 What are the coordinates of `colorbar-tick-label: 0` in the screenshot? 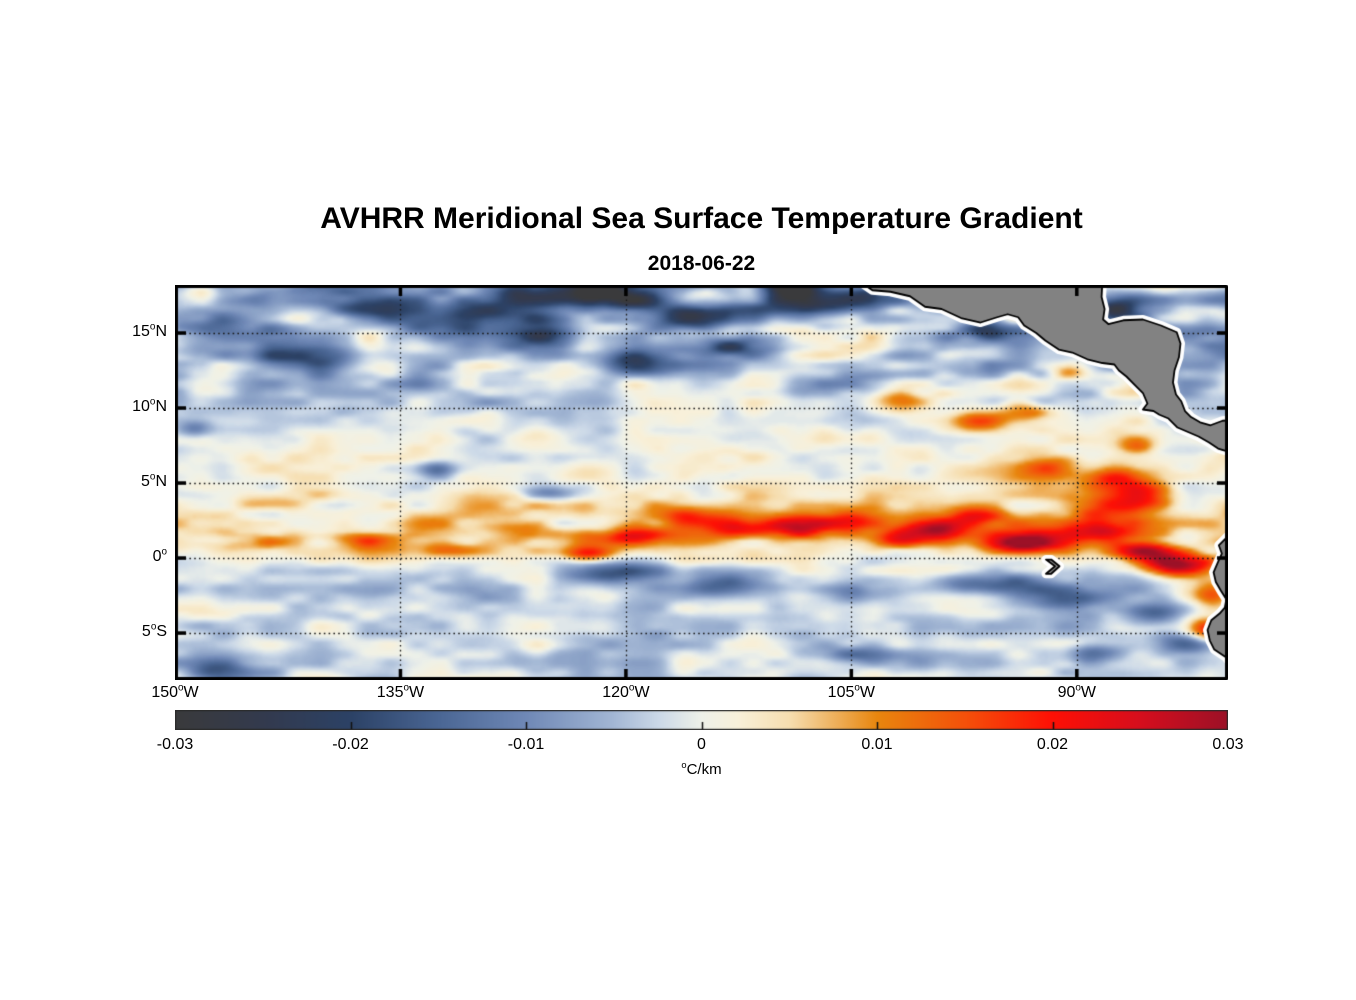 It's located at (701, 744).